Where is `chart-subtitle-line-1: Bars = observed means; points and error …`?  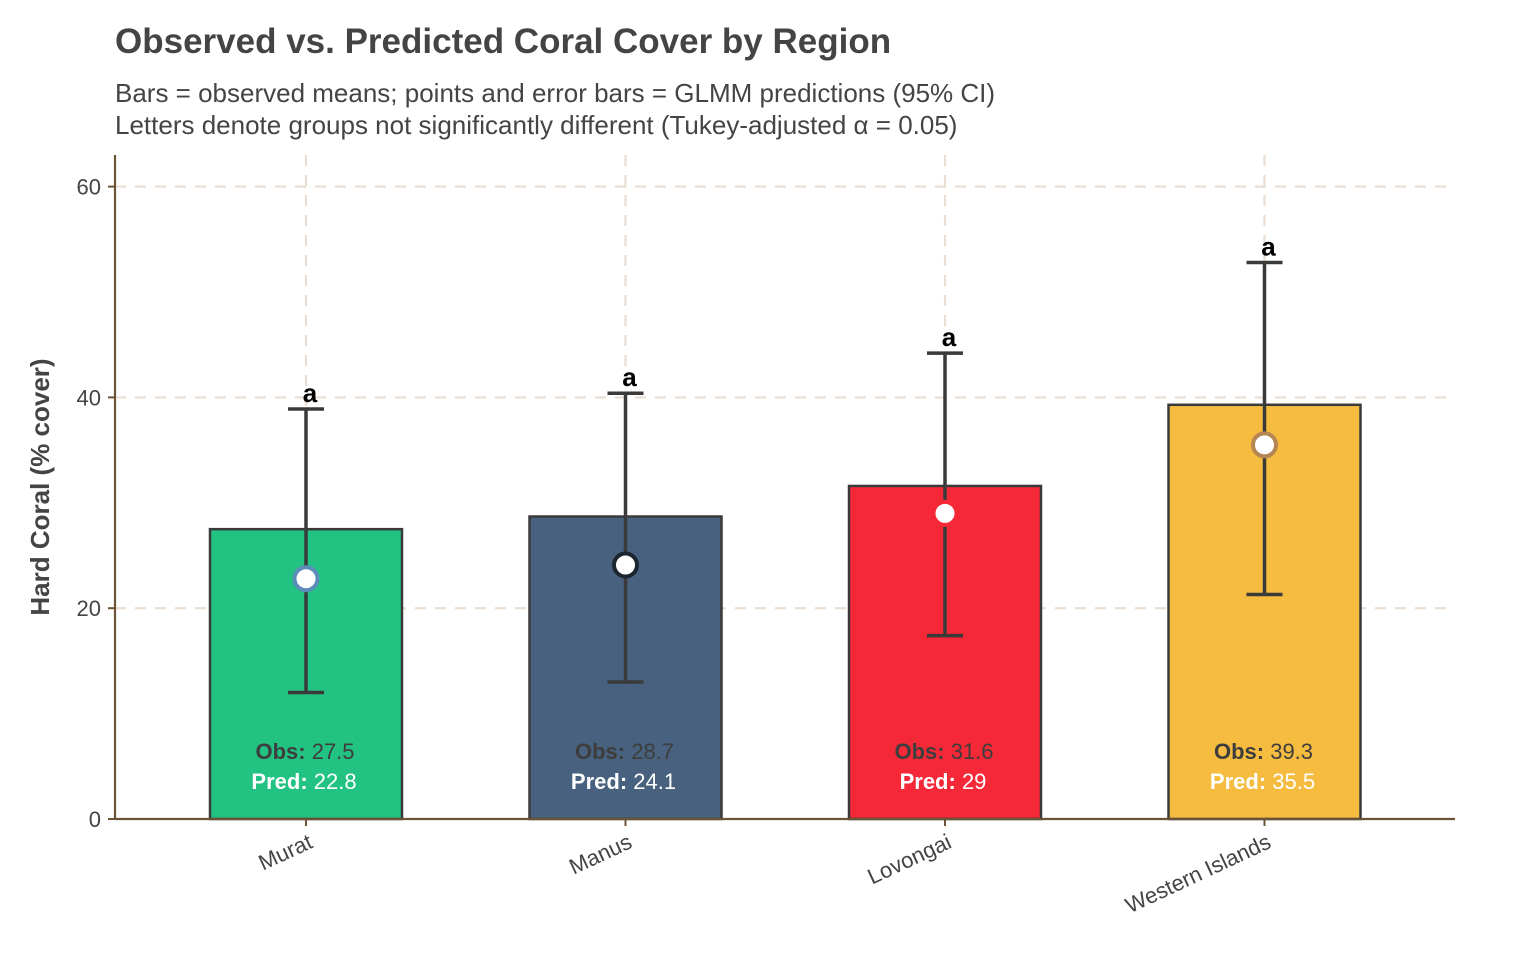
chart-subtitle-line-1: Bars = observed means; points and error … is located at coordinates (555, 93).